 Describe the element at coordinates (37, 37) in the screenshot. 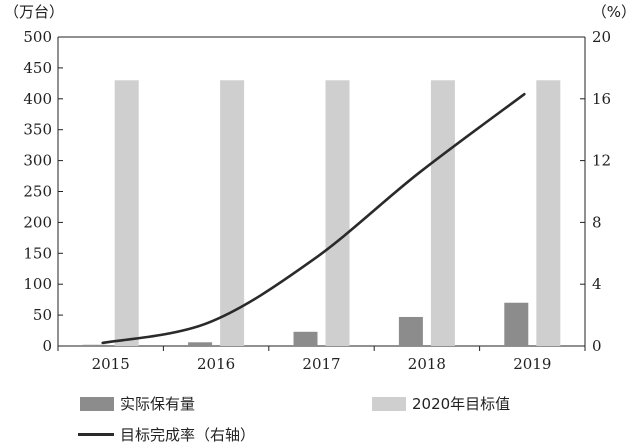

I see `y-tick-label: 500` at that location.